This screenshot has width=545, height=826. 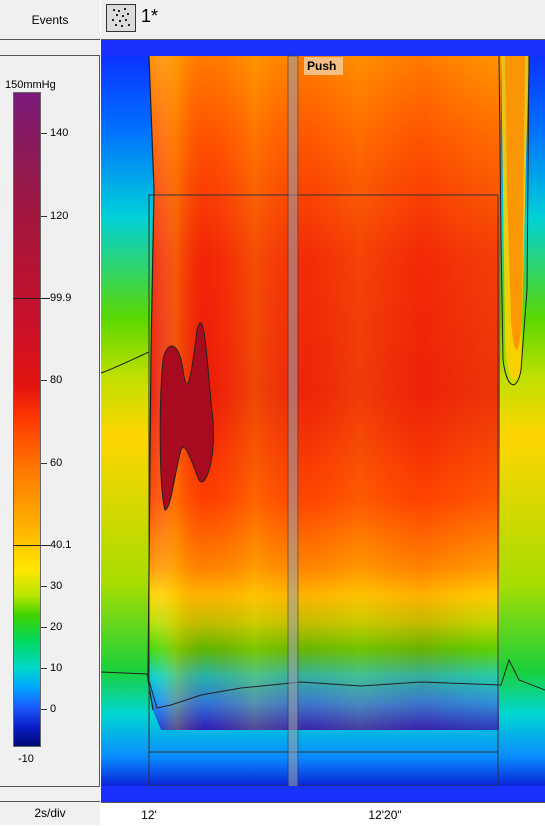 I want to click on time-tick-label: 12'20", so click(x=385, y=815).